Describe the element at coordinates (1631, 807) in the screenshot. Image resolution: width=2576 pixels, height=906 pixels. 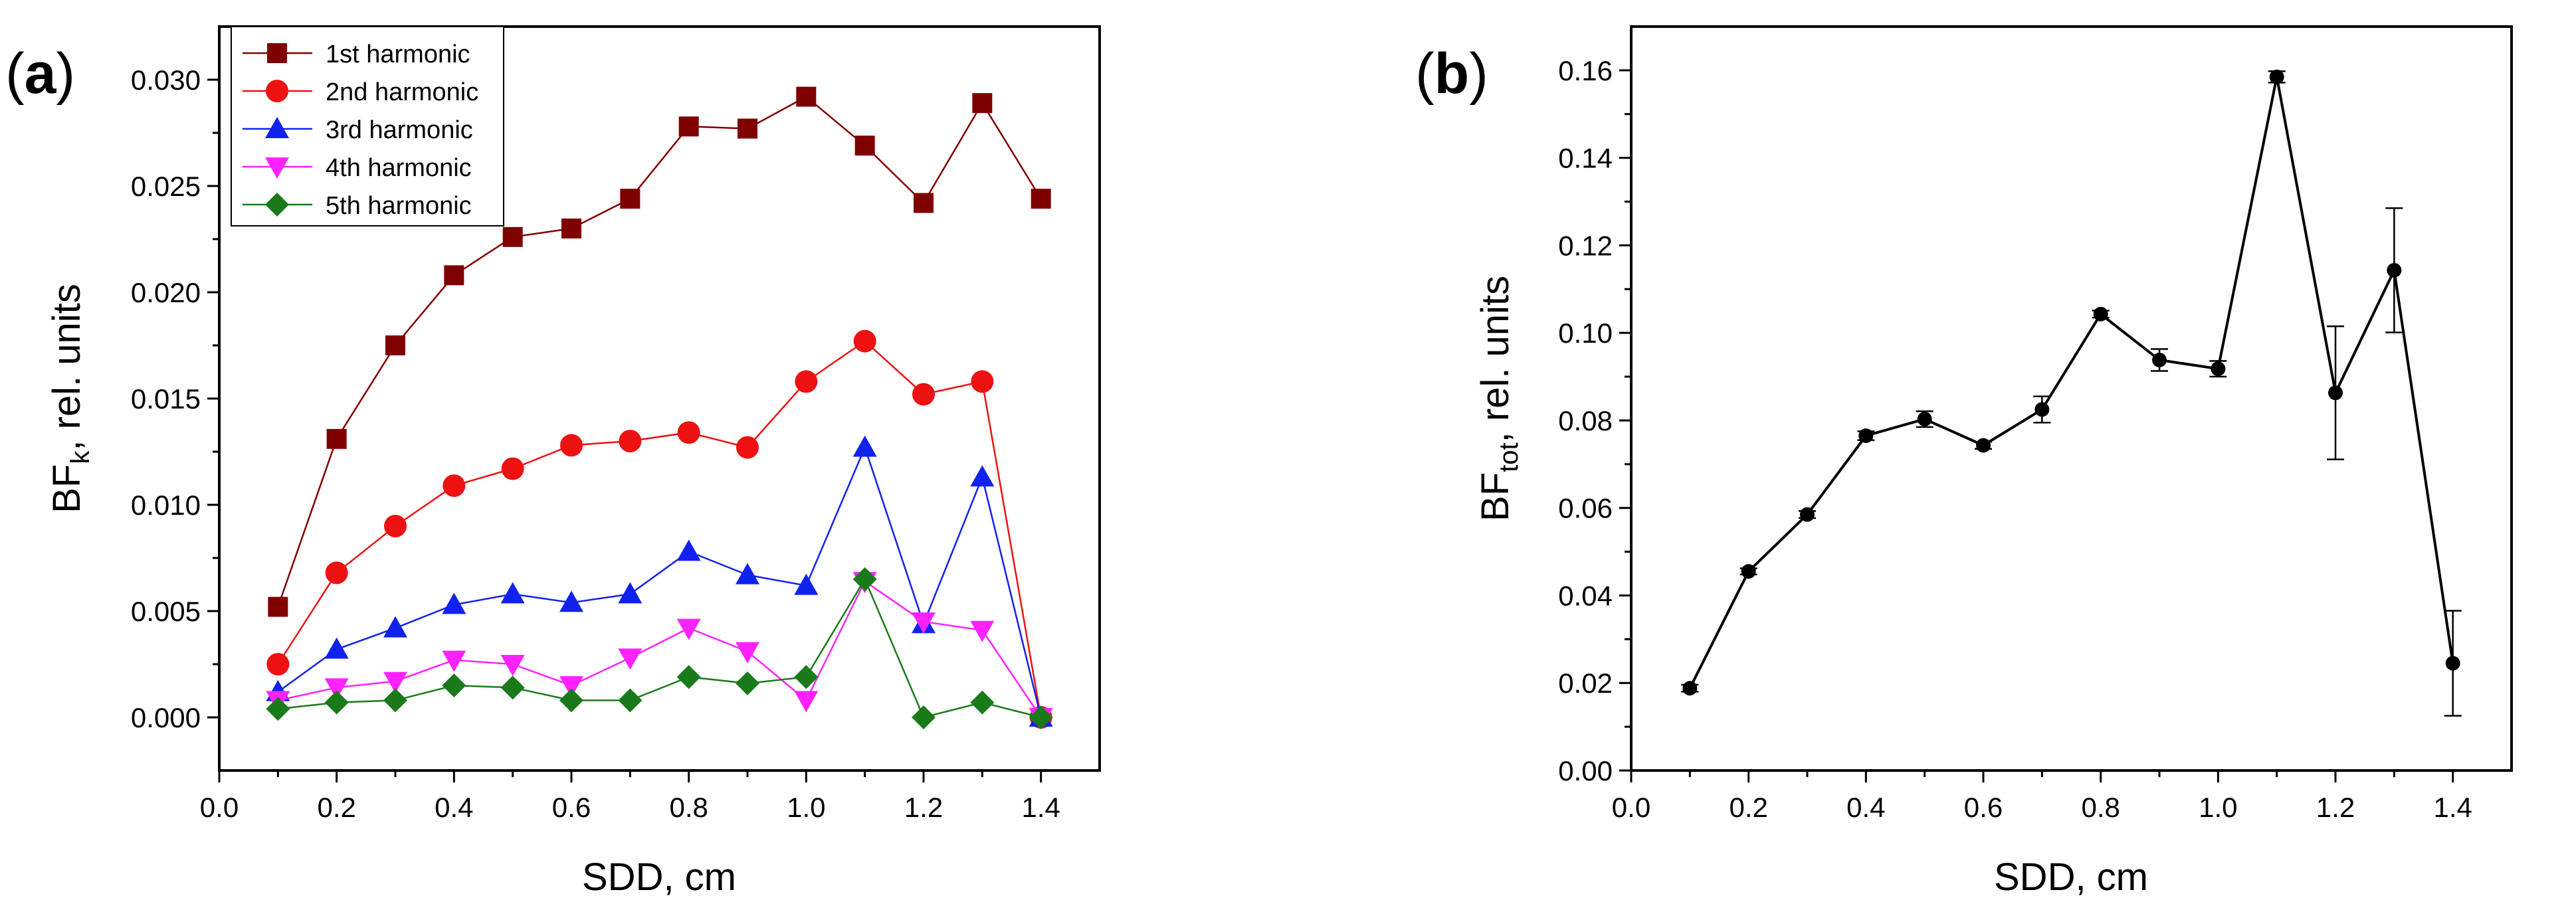
I see `panel-b-x-tick-label: 0.0` at that location.